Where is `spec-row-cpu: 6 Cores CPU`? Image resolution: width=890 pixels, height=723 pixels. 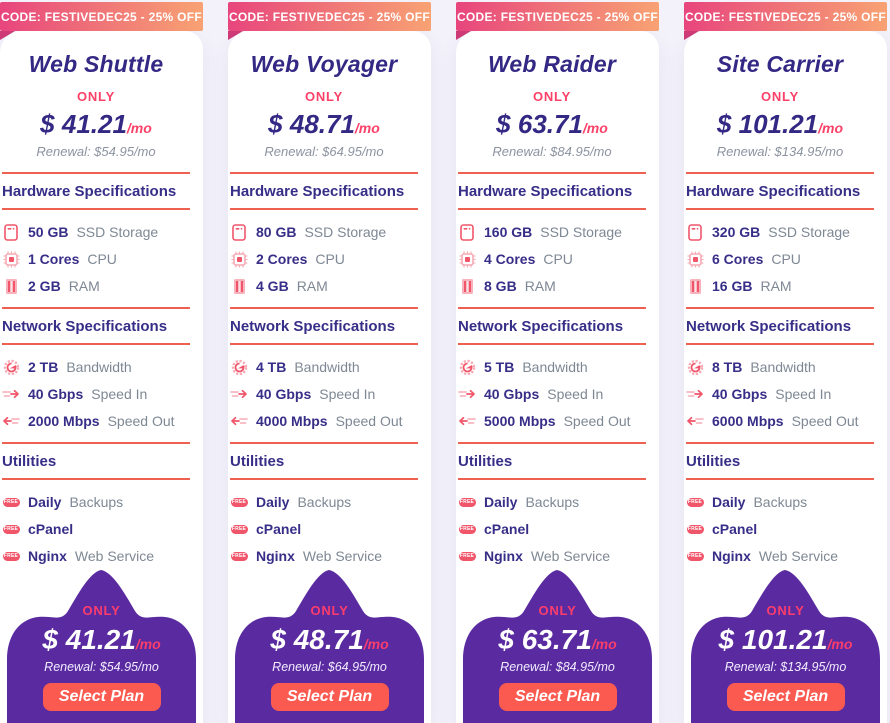 spec-row-cpu: 6 Cores CPU is located at coordinates (780, 259).